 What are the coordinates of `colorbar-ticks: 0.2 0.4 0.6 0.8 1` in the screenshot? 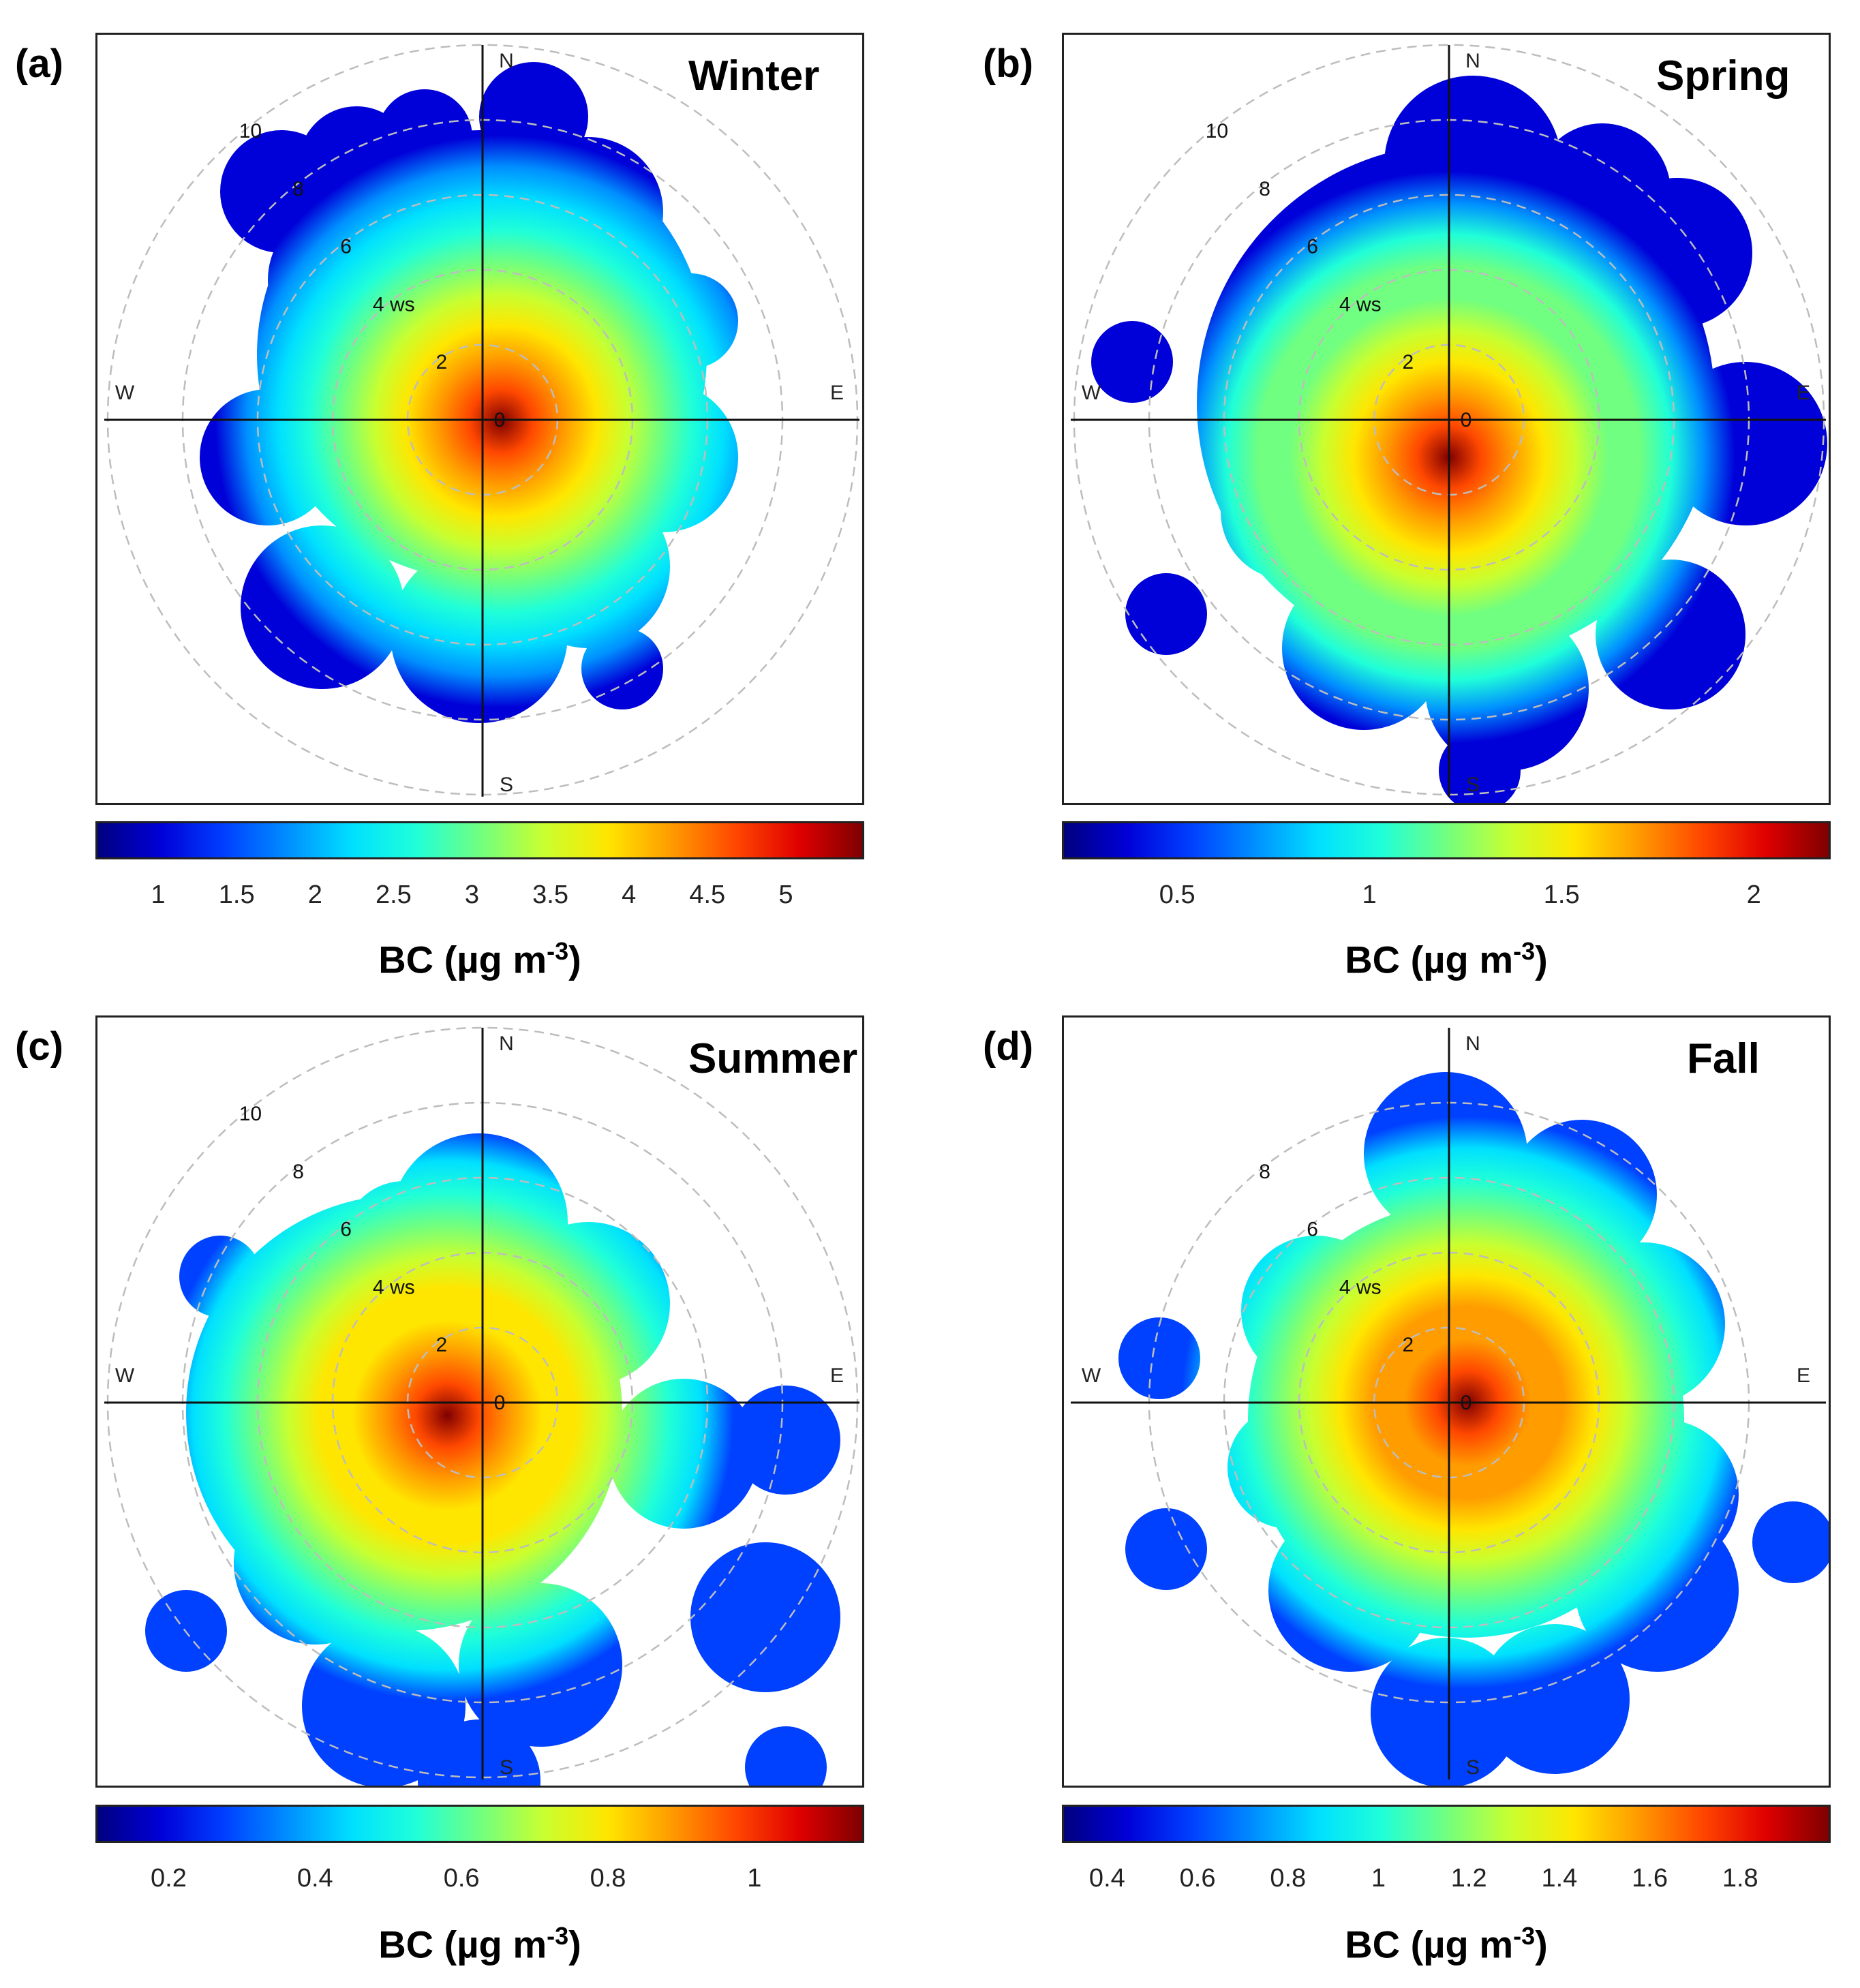 It's located at (480, 1881).